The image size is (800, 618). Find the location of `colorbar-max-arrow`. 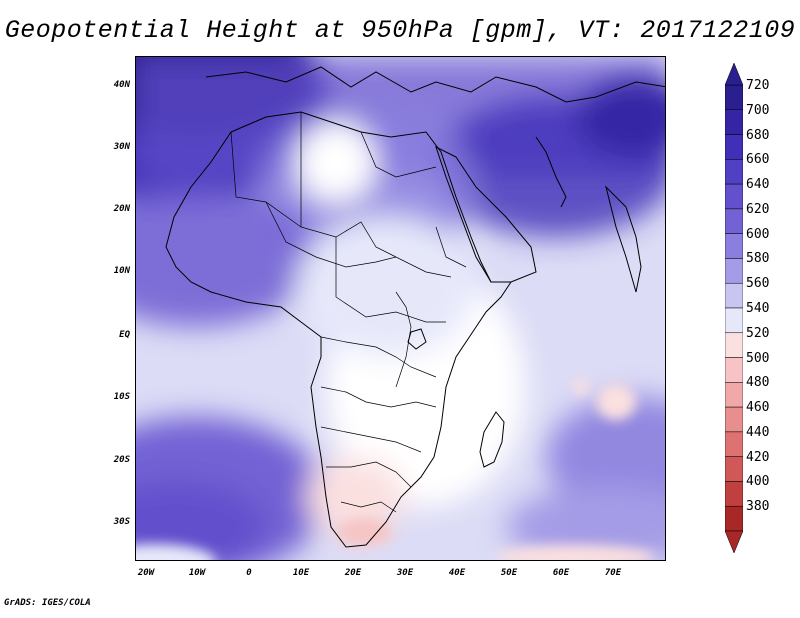

colorbar-max-arrow is located at coordinates (734, 74).